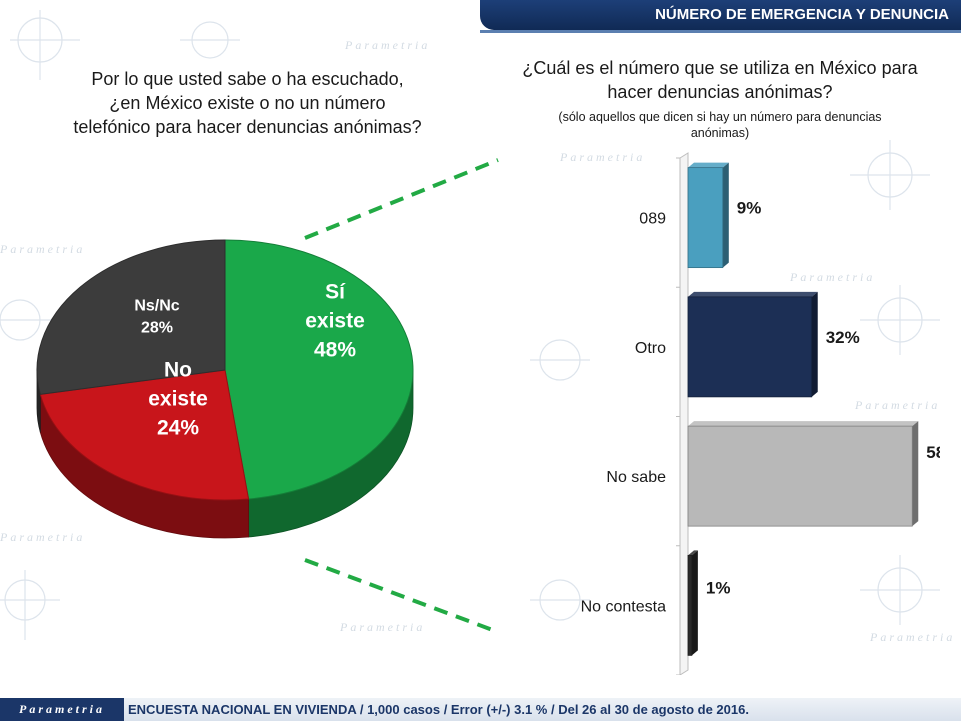 This screenshot has width=961, height=721. Describe the element at coordinates (802, 14) in the screenshot. I see `header-title: NÚMERO DE EMERGENCIA Y DENUNCIA` at that location.